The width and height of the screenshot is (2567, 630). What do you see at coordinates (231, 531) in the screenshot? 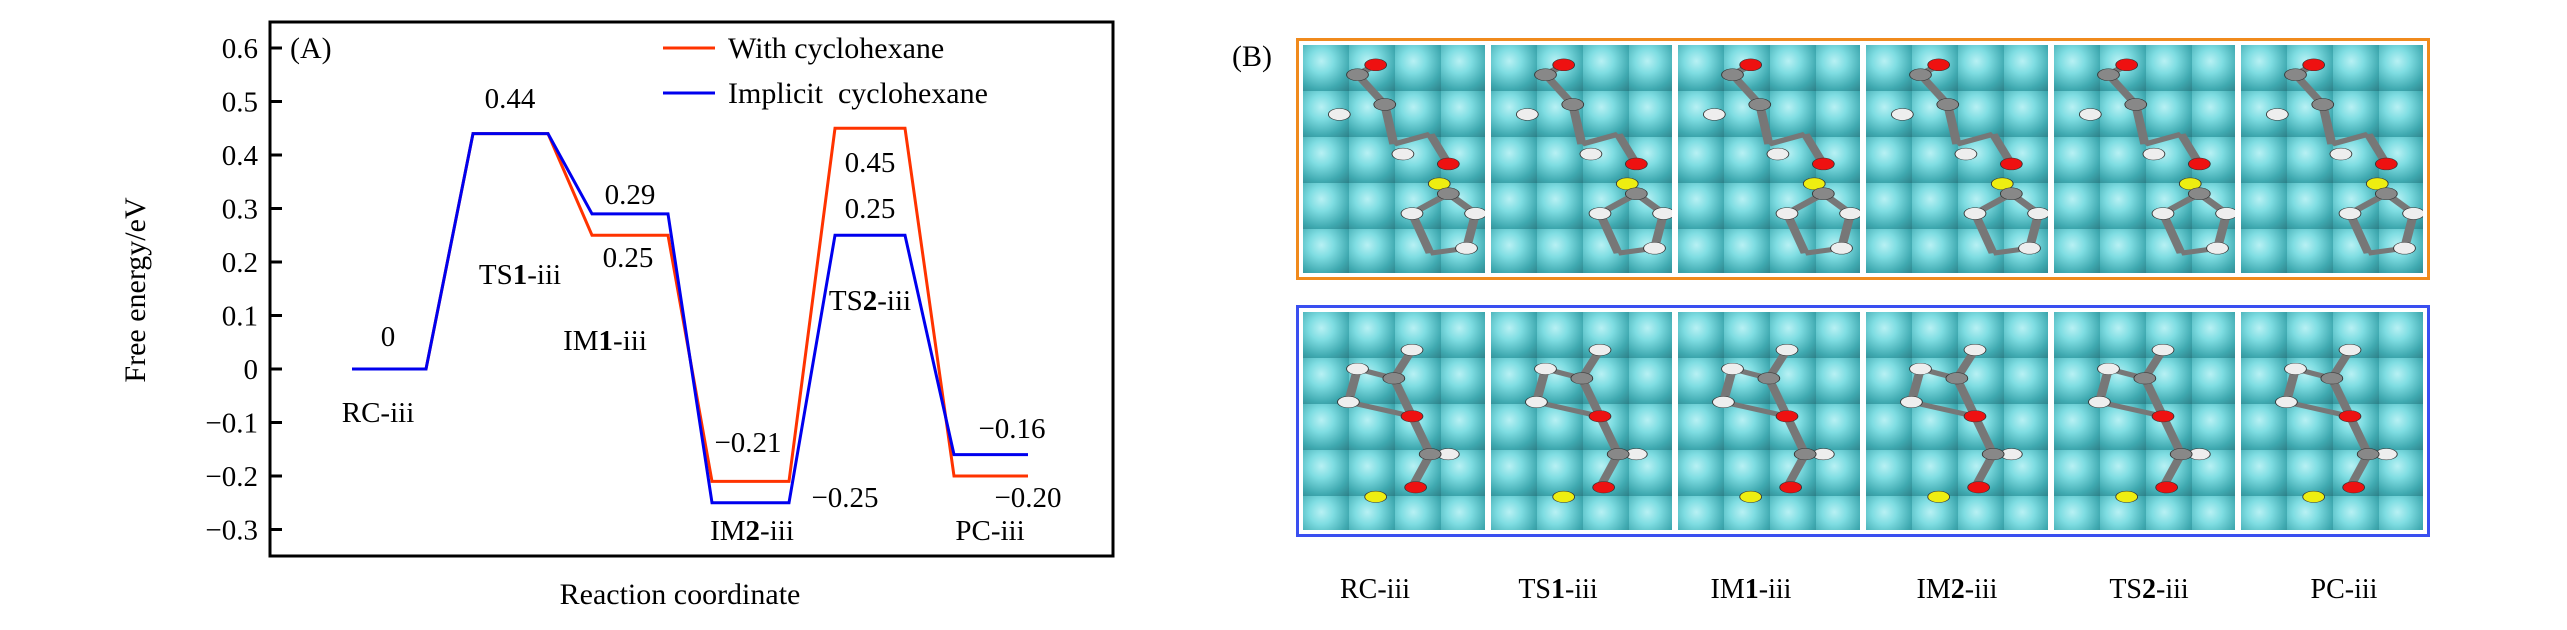
I see `y-tick-label: −0.3` at bounding box center [231, 531].